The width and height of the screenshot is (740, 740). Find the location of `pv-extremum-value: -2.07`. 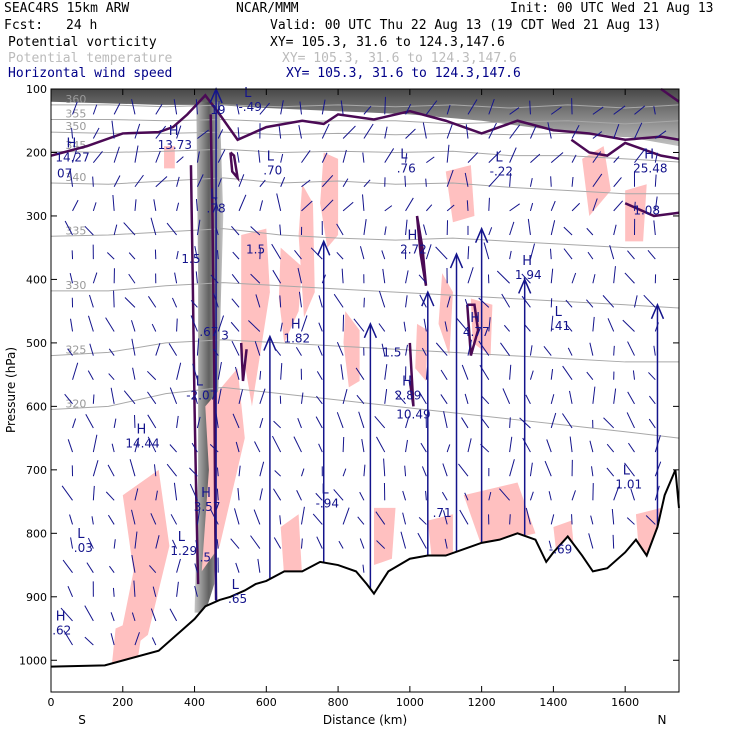

pv-extremum-value: -2.07 is located at coordinates (201, 396).